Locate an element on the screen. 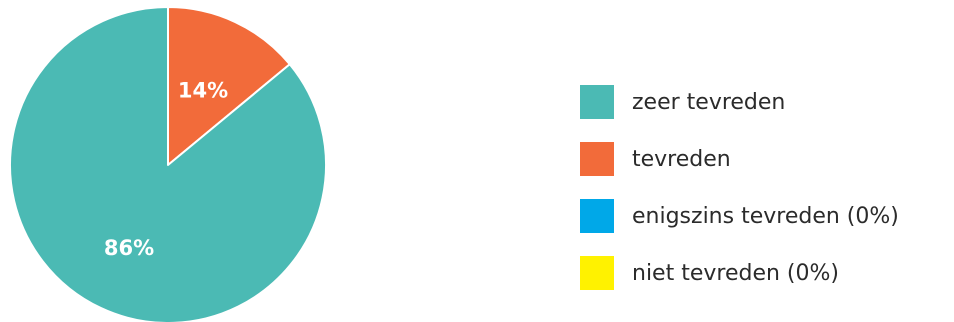  legend-swatch-enigszins-tevreden is located at coordinates (597, 216).